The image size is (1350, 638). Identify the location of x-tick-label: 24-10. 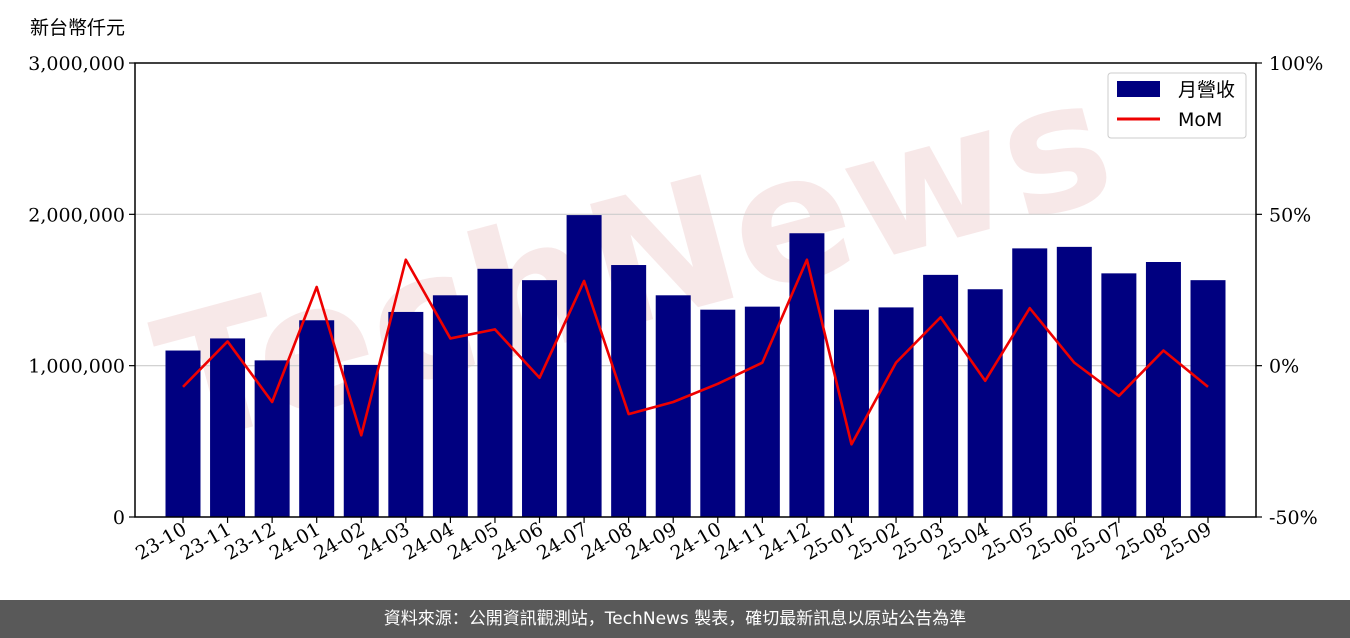
(696, 541).